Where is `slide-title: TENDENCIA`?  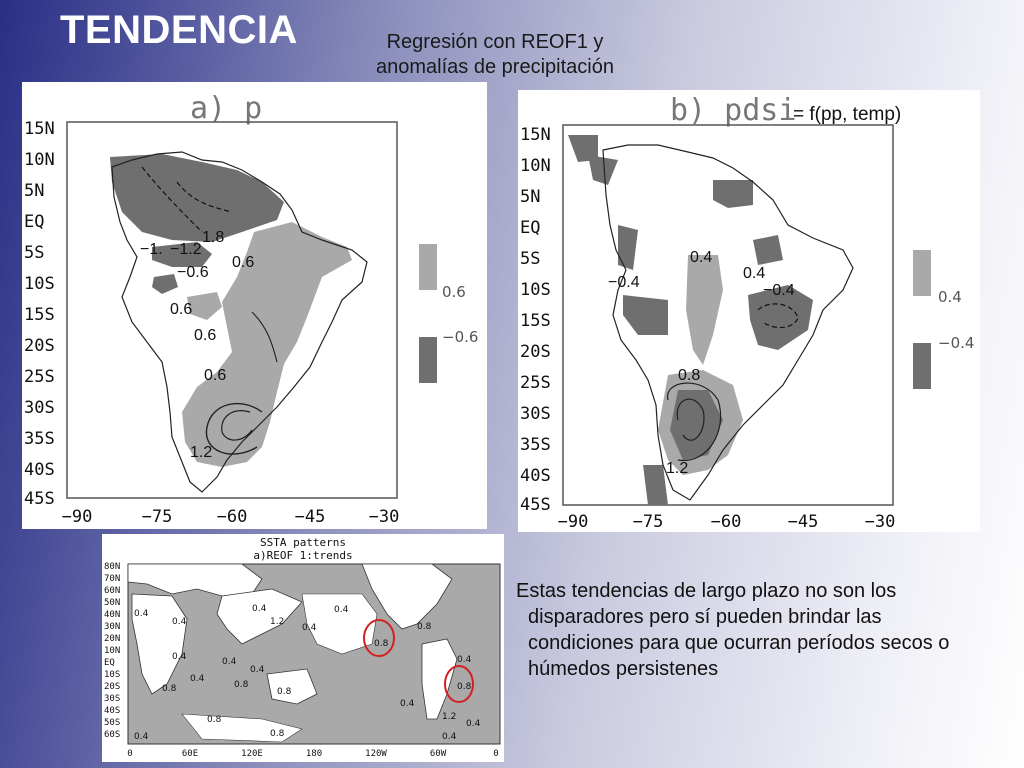
slide-title: TENDENCIA is located at coordinates (179, 30).